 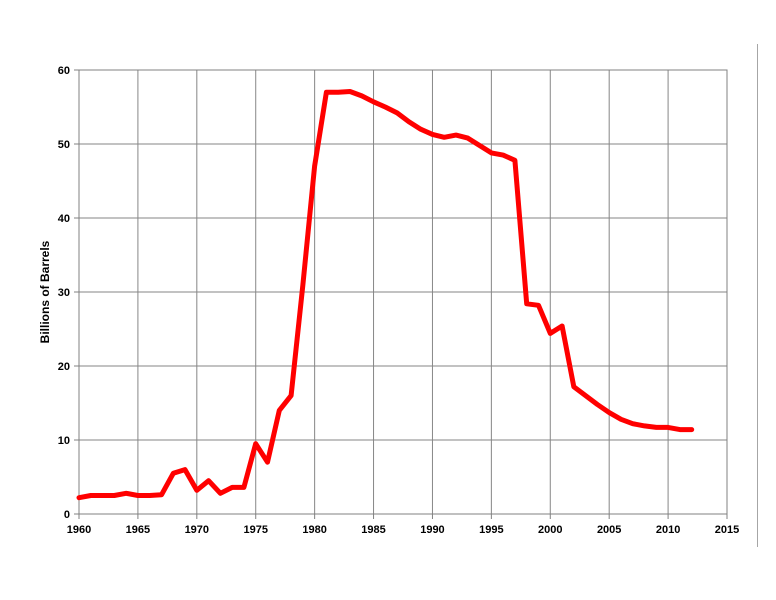 I want to click on y-tick-label: 30, so click(x=64, y=293).